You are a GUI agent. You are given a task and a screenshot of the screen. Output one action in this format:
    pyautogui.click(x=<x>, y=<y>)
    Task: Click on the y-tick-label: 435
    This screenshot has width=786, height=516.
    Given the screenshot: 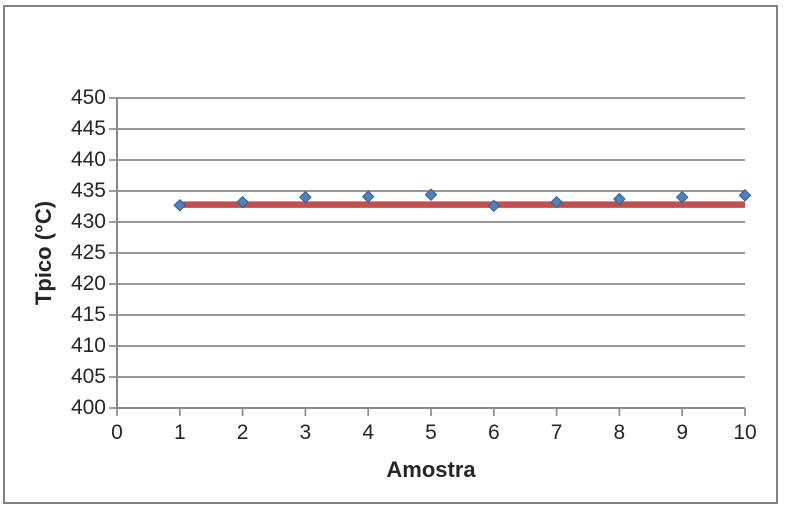 What is the action you would take?
    pyautogui.click(x=88, y=190)
    